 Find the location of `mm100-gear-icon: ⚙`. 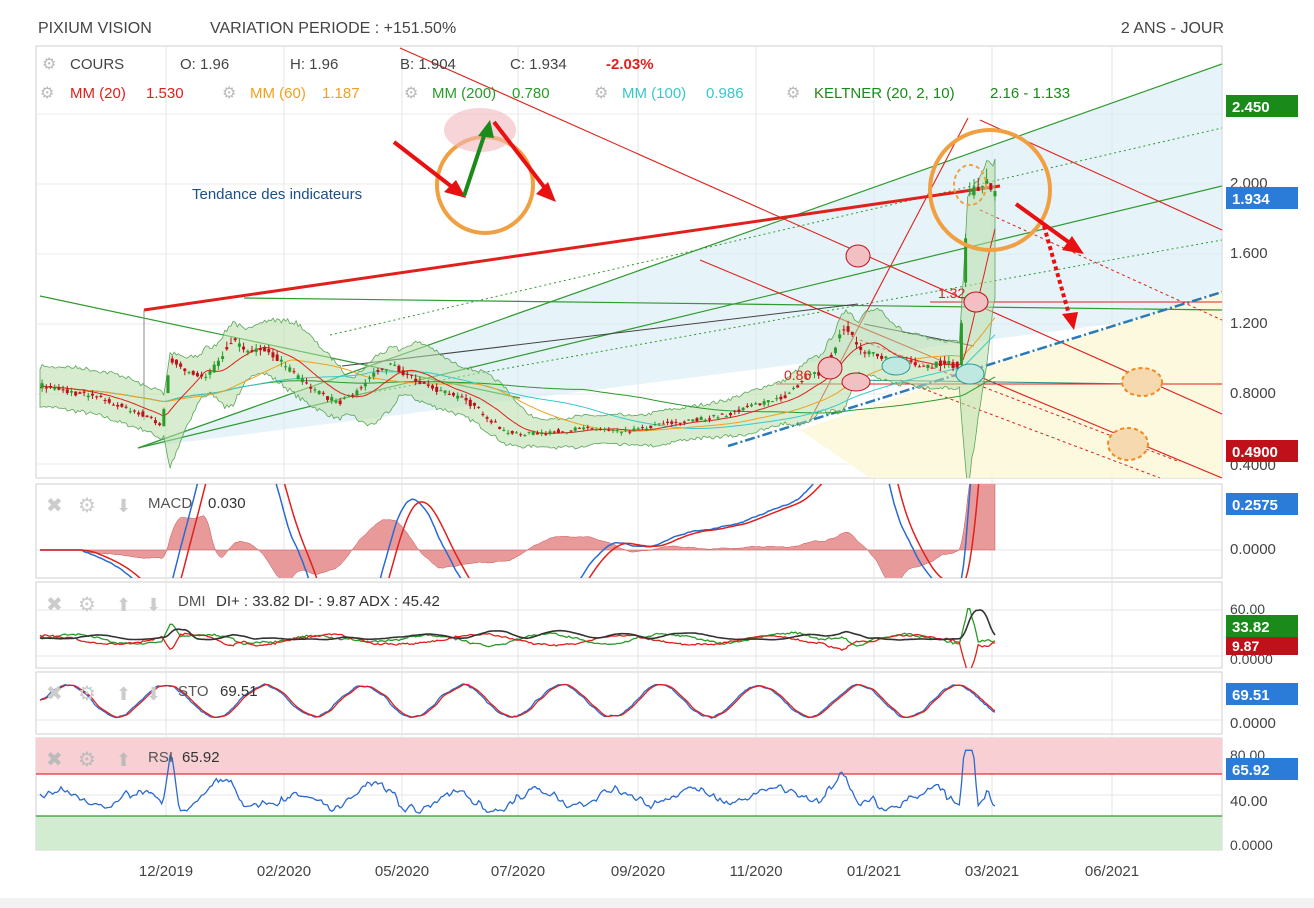

mm100-gear-icon: ⚙ is located at coordinates (601, 93).